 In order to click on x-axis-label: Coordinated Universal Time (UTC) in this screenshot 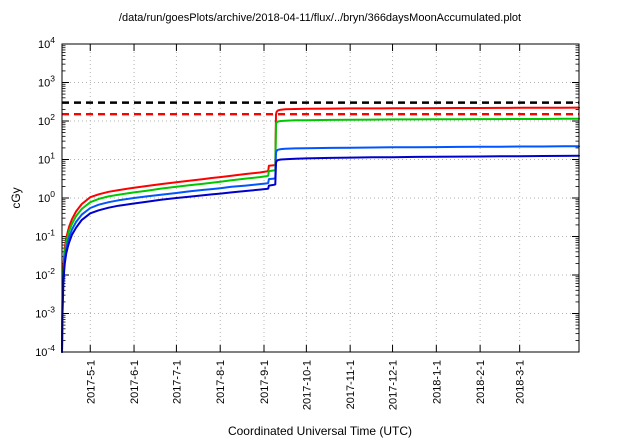, I will do `click(320, 431)`.